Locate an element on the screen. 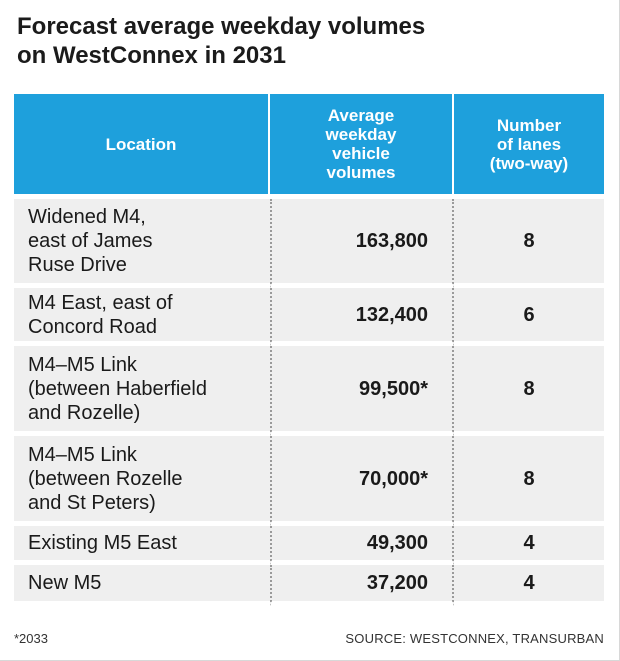 This screenshot has height=661, width=620. location-line: (between Rozelle is located at coordinates (105, 478).